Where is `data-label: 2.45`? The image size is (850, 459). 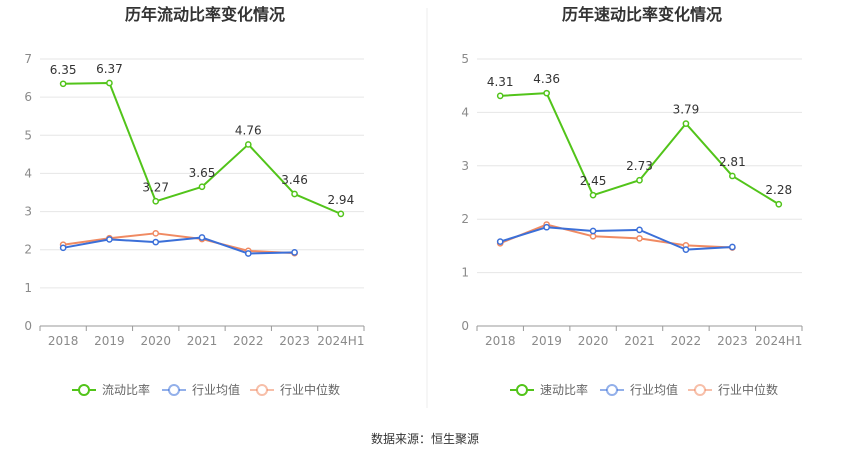 data-label: 2.45 is located at coordinates (593, 181).